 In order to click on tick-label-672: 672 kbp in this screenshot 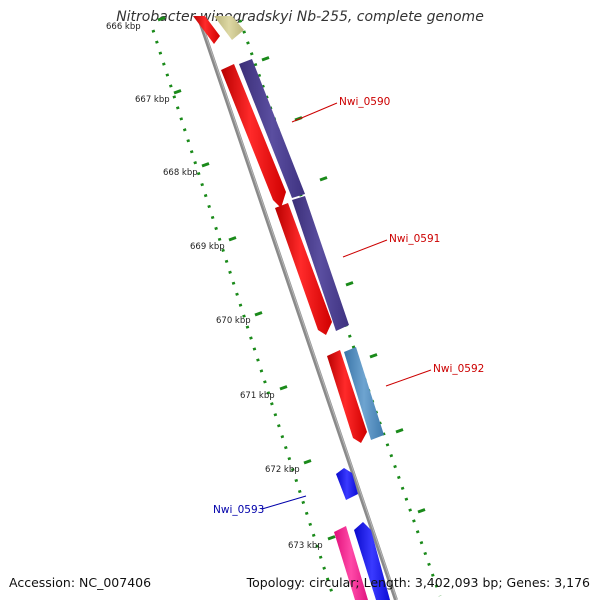, I will do `click(282, 470)`.